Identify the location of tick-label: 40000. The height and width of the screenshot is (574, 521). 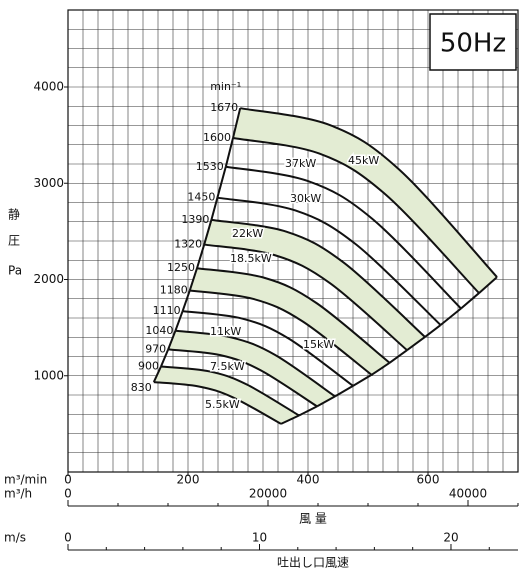
(468, 494).